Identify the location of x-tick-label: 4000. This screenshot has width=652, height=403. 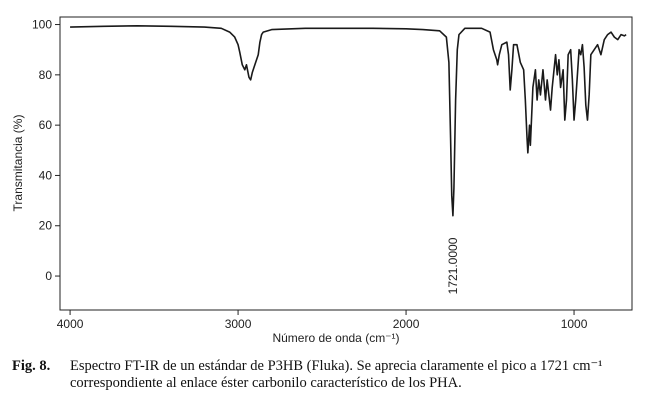
(70, 324).